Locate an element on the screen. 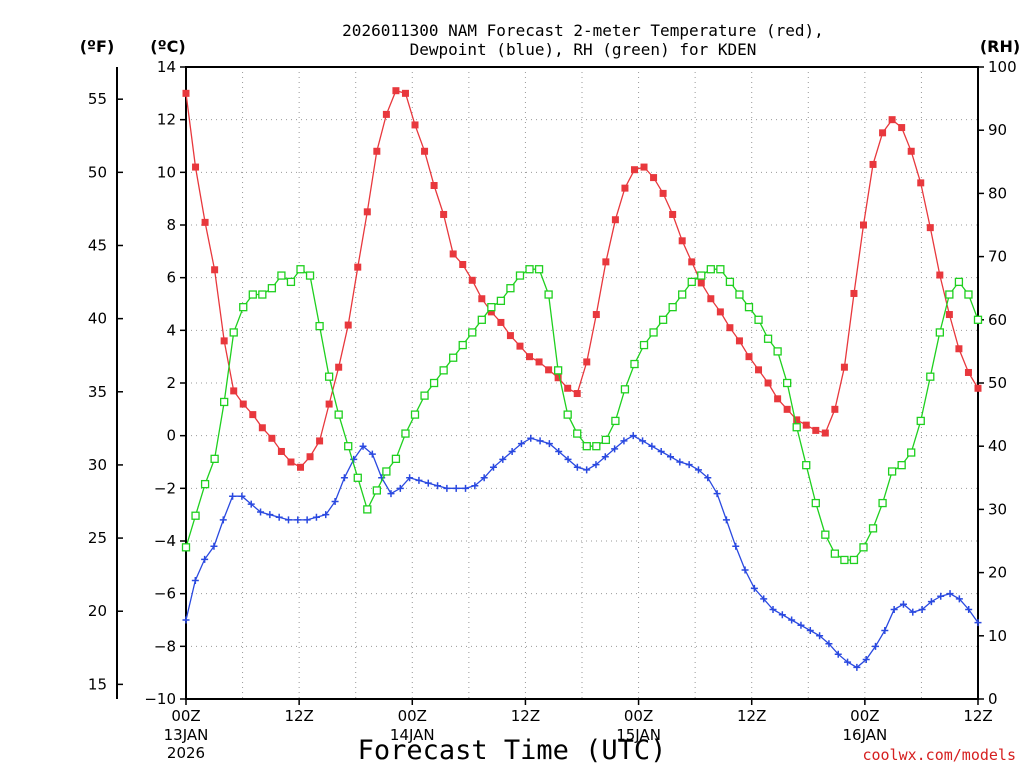 The image size is (1024, 768). time-tick-label: 12Z is located at coordinates (298, 716).